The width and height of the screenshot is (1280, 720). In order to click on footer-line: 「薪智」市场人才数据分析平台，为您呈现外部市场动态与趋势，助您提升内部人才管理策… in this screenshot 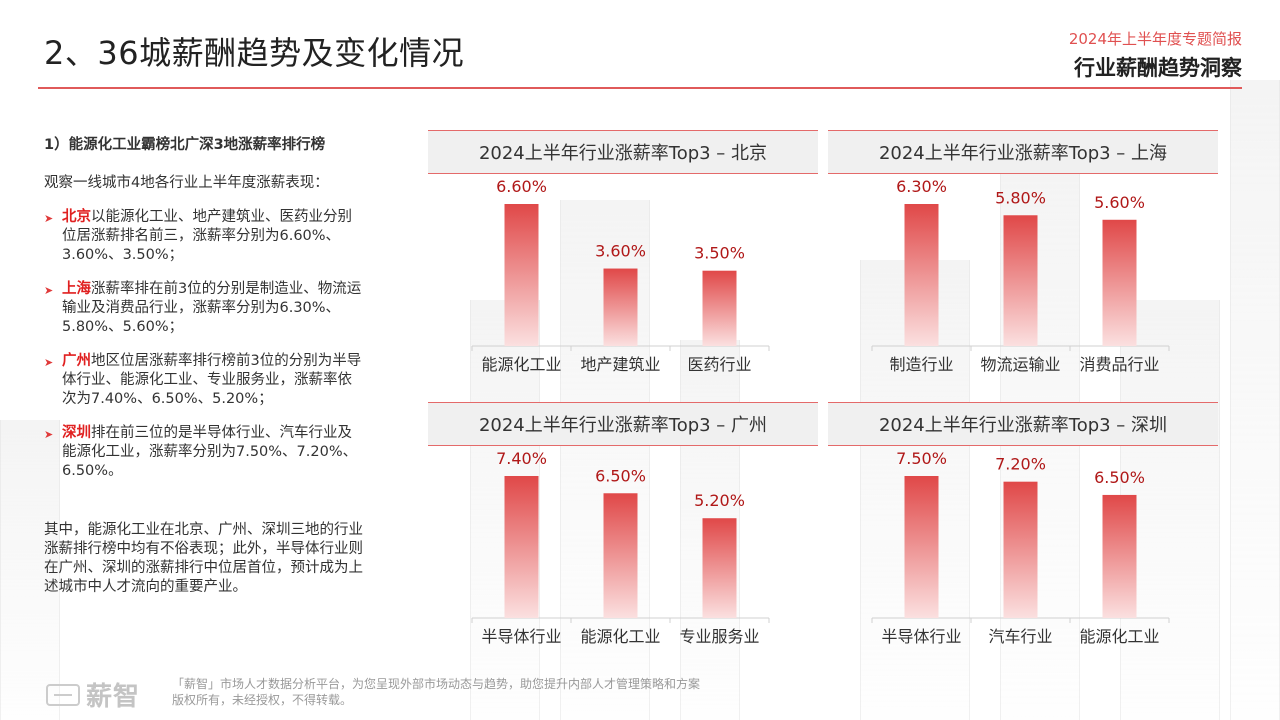, I will do `click(436, 684)`.